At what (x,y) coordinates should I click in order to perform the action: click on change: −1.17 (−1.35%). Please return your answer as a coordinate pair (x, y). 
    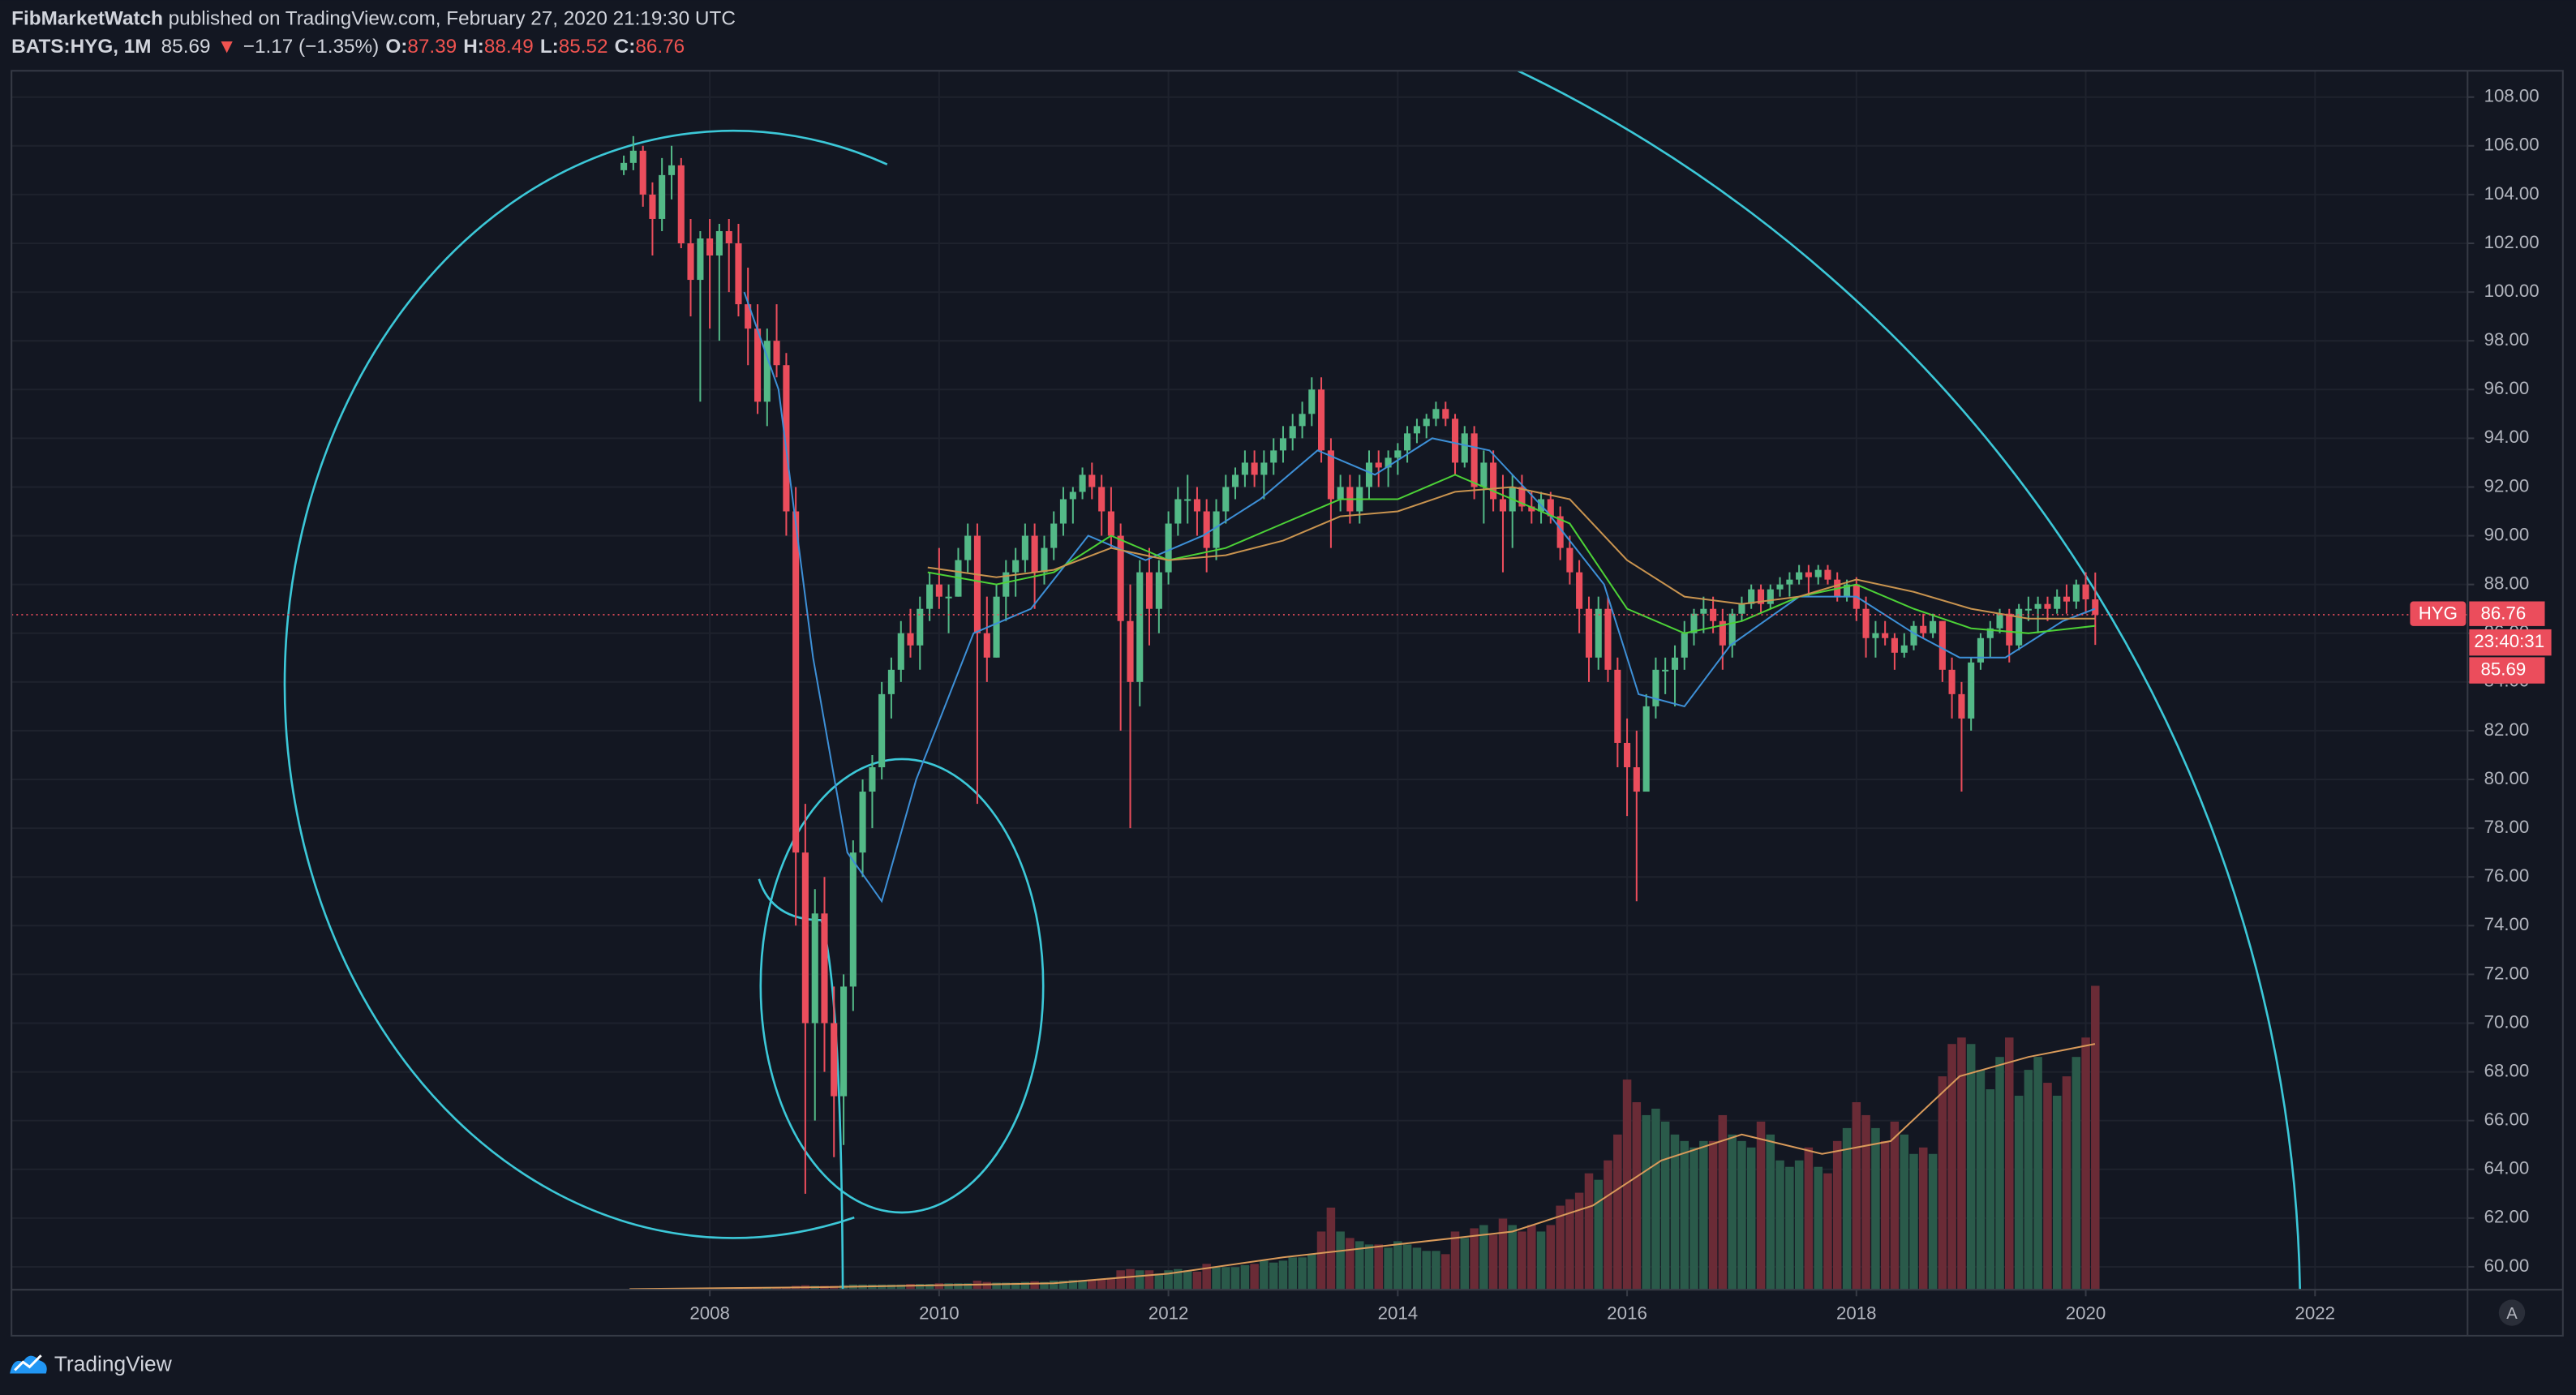
    Looking at the image, I should click on (311, 47).